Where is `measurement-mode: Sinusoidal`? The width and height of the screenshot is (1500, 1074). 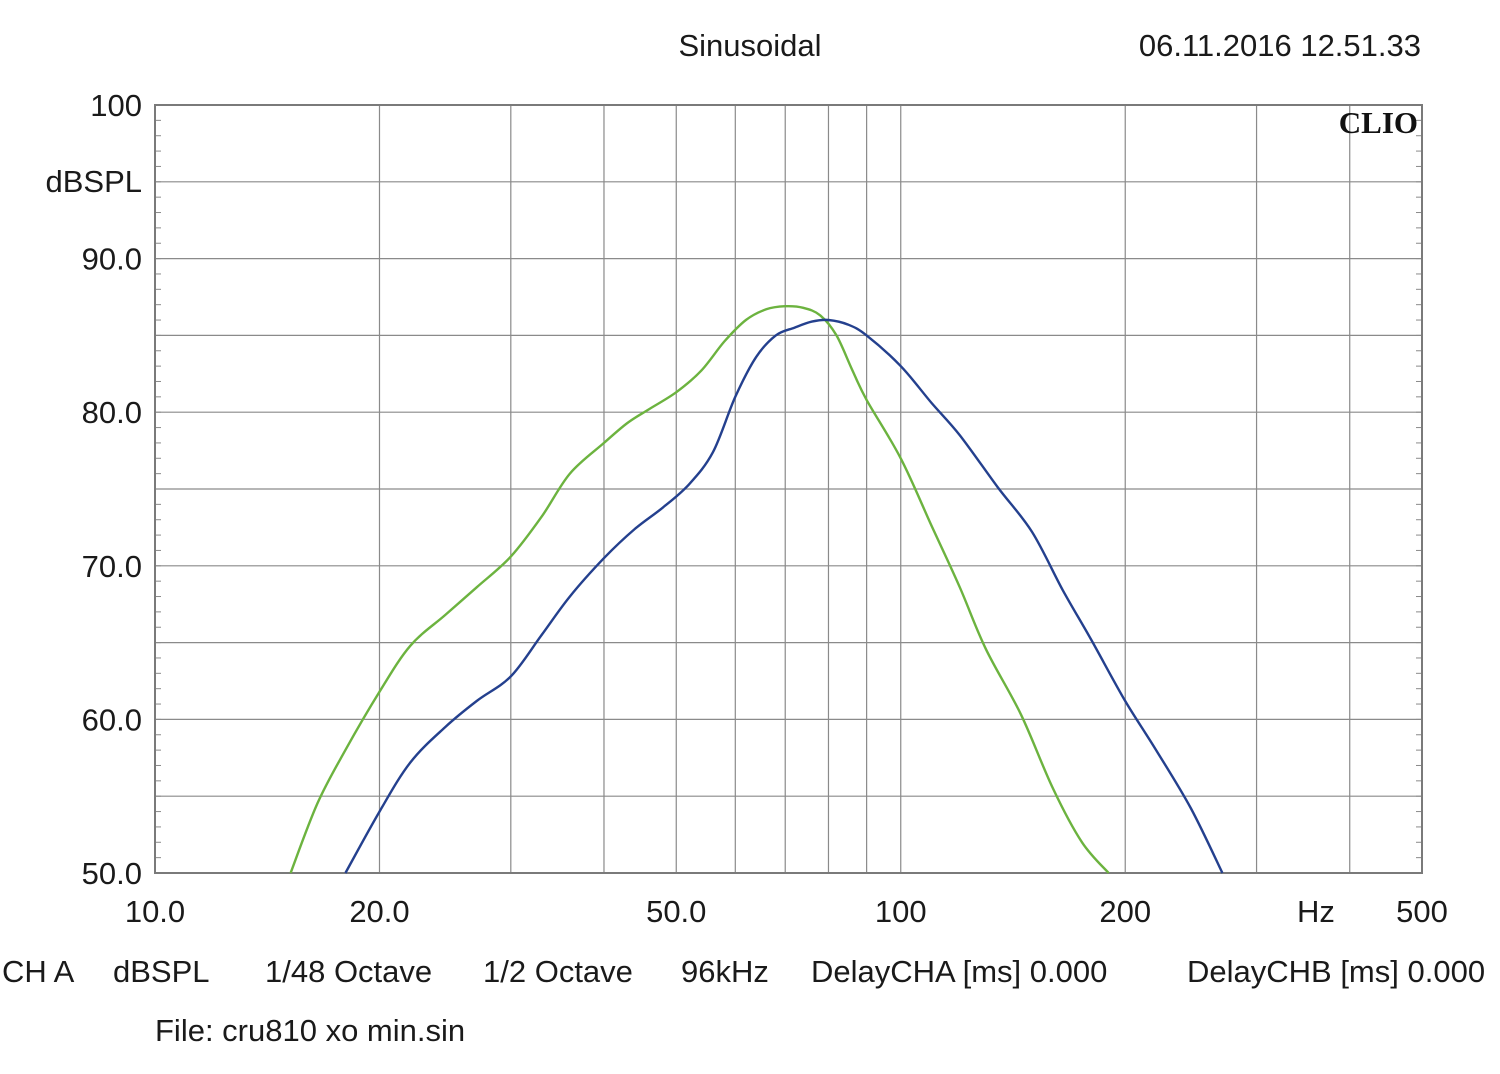
measurement-mode: Sinusoidal is located at coordinates (749, 45).